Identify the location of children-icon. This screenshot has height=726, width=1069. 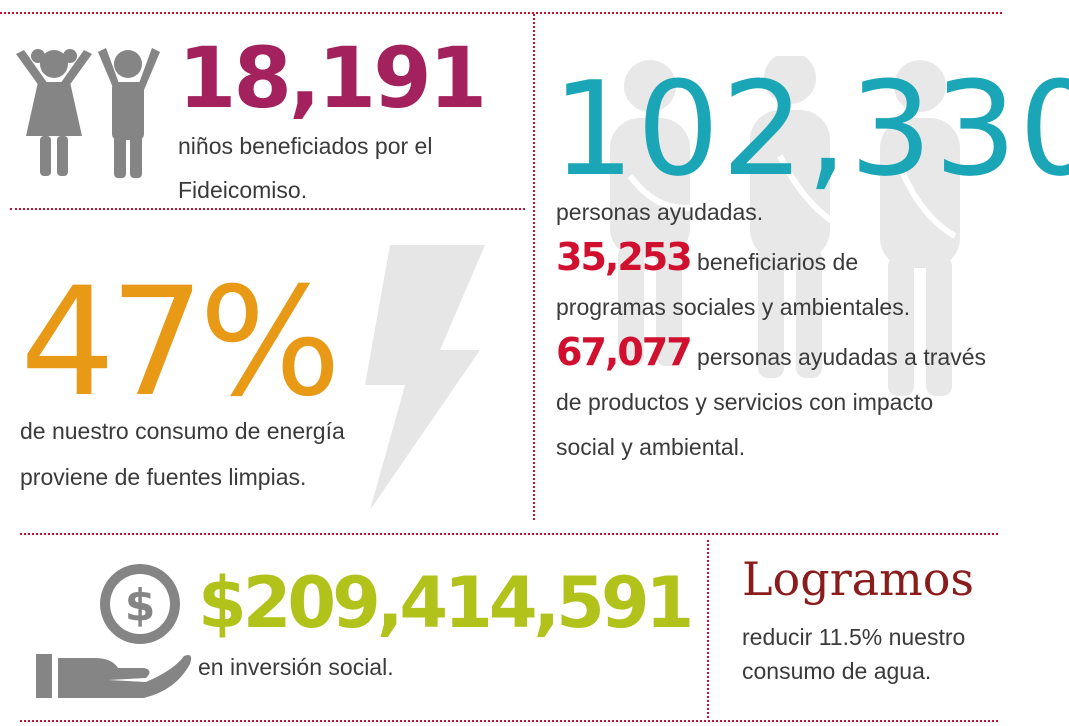
(88, 113).